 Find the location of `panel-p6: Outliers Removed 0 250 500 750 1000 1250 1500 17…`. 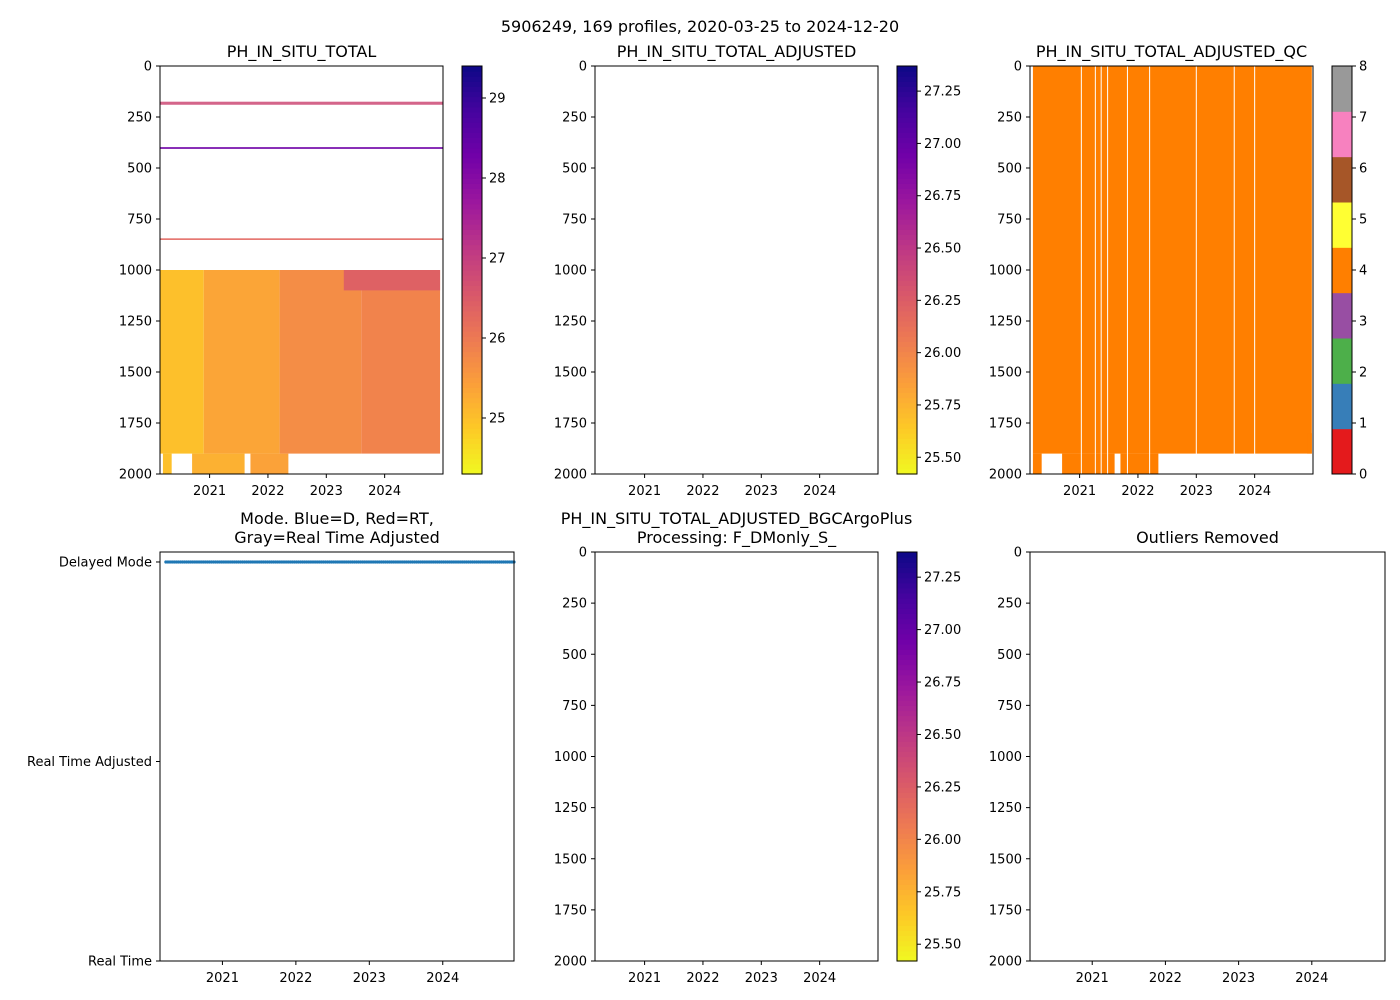

panel-p6: Outliers Removed 0 250 500 750 1000 1250 1500 17… is located at coordinates (1187, 757).